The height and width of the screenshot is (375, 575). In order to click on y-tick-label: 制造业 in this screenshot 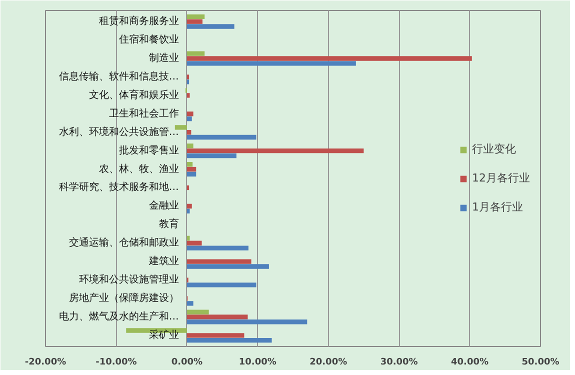, I will do `click(163, 58)`.